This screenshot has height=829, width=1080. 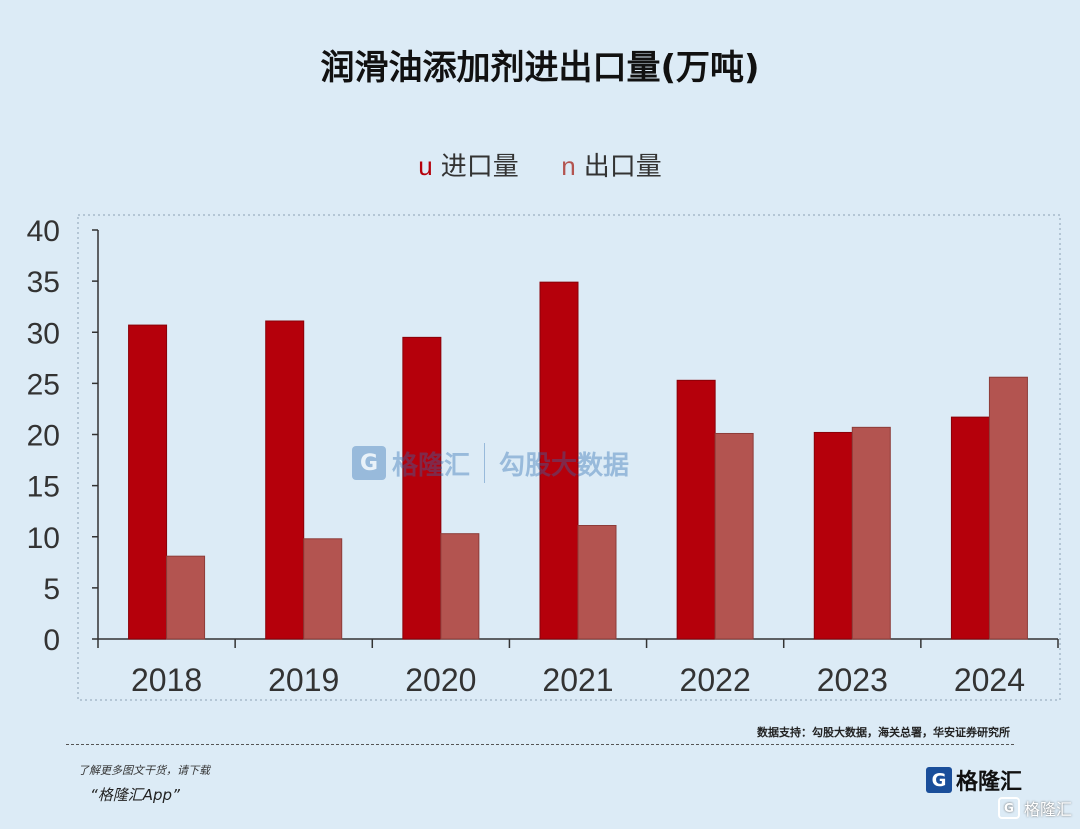 What do you see at coordinates (715, 680) in the screenshot?
I see `x-tick-label: 2022` at bounding box center [715, 680].